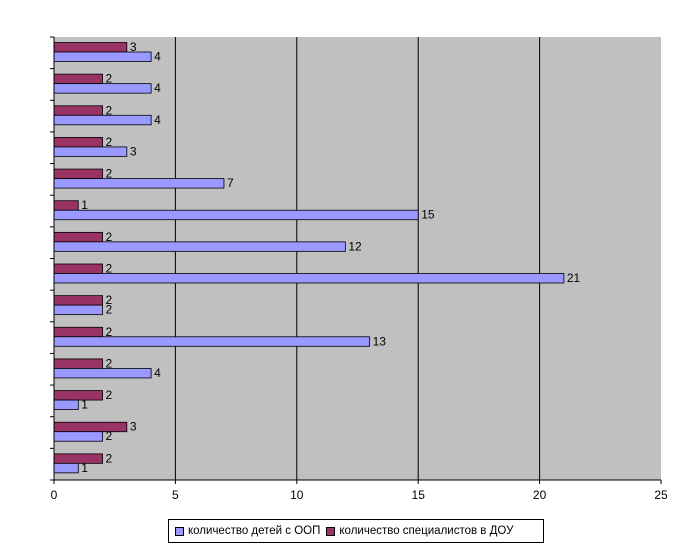  I want to click on x-tick-label: 10, so click(297, 495).